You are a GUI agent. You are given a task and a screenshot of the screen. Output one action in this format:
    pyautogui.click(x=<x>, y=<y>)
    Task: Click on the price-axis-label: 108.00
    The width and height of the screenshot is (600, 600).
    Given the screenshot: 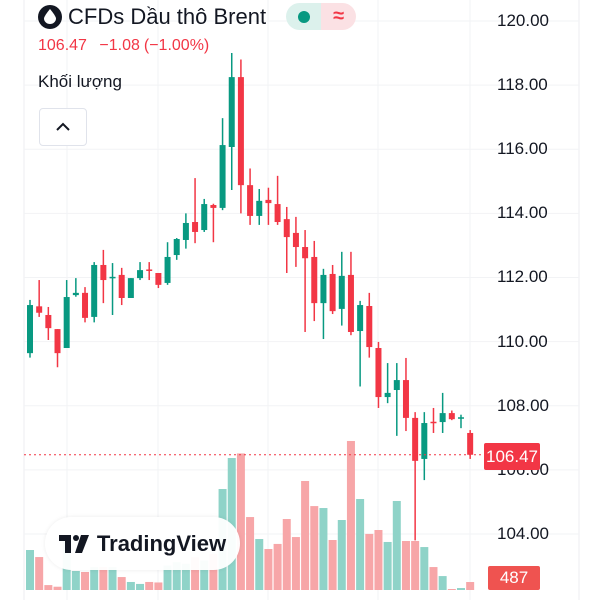 What is the action you would take?
    pyautogui.click(x=523, y=405)
    